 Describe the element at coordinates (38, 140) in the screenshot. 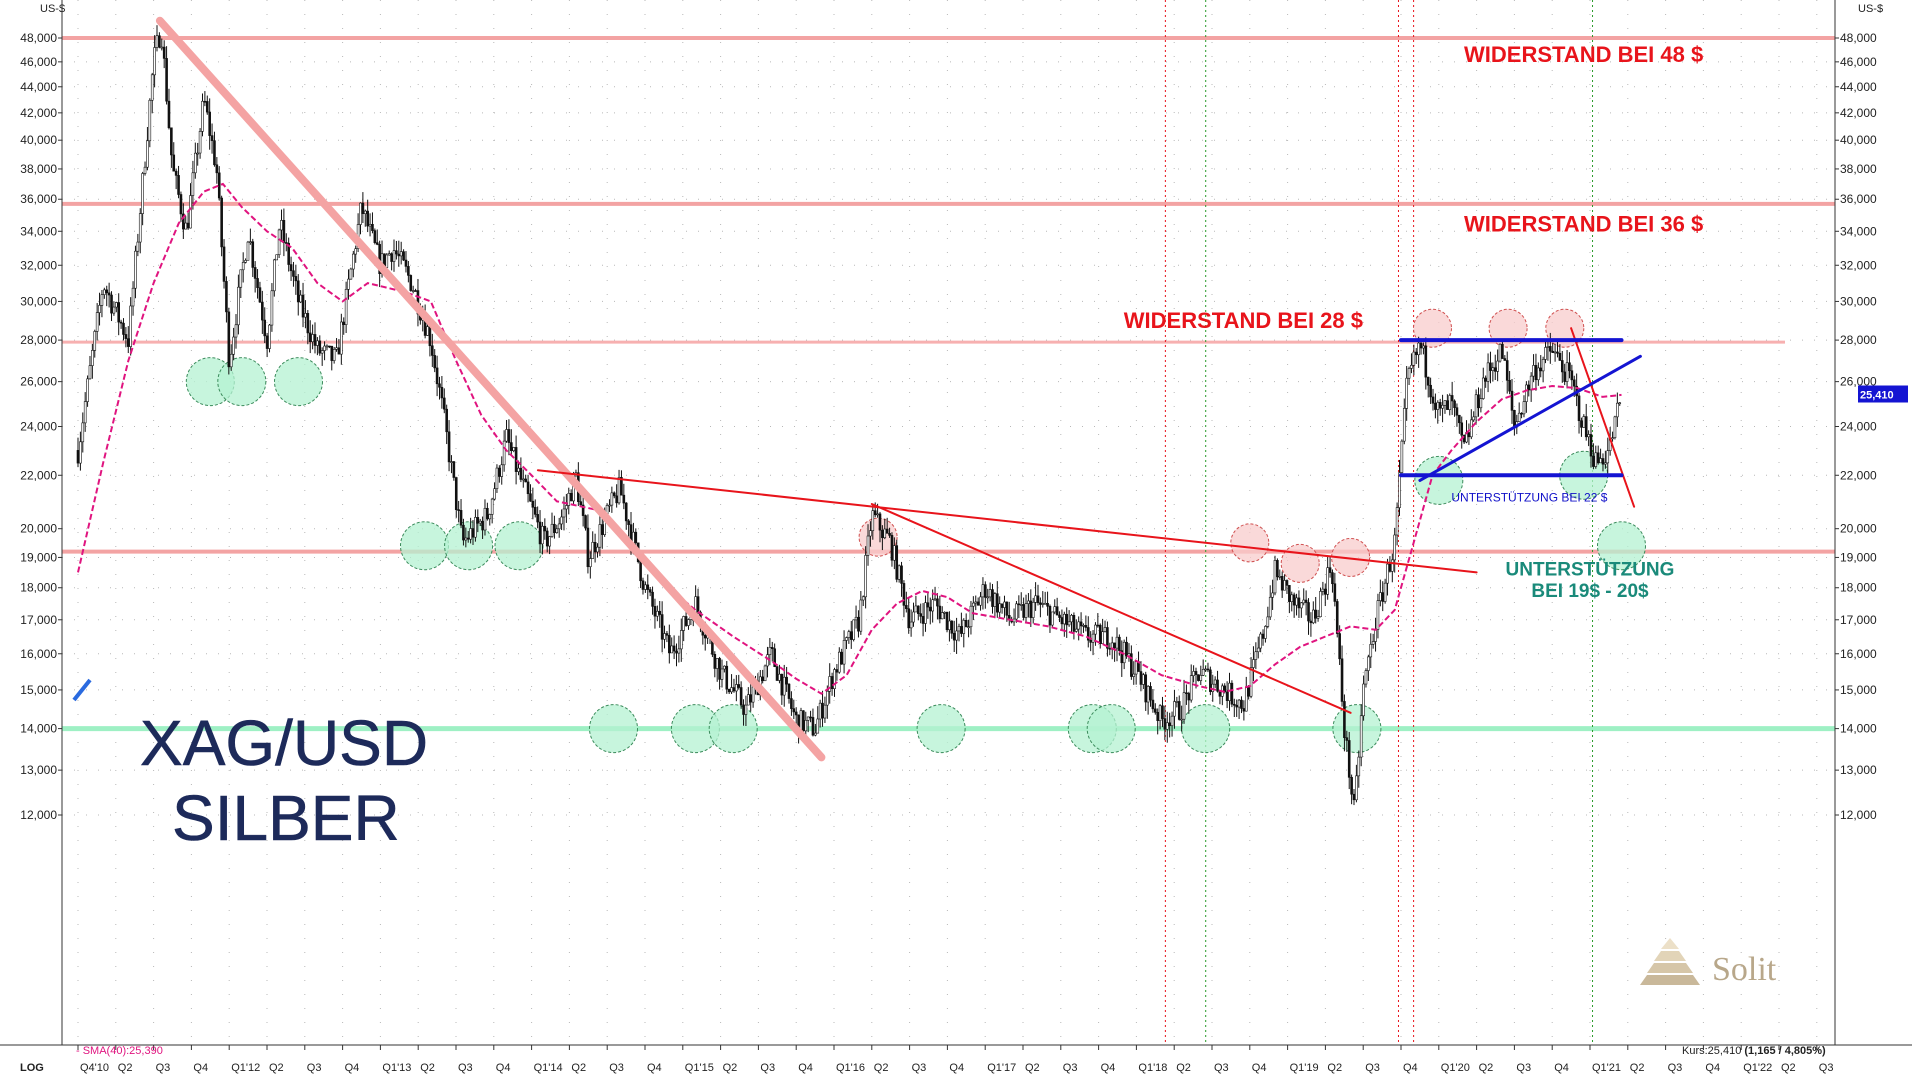

I see `y-tick-label-left: 40,000` at that location.